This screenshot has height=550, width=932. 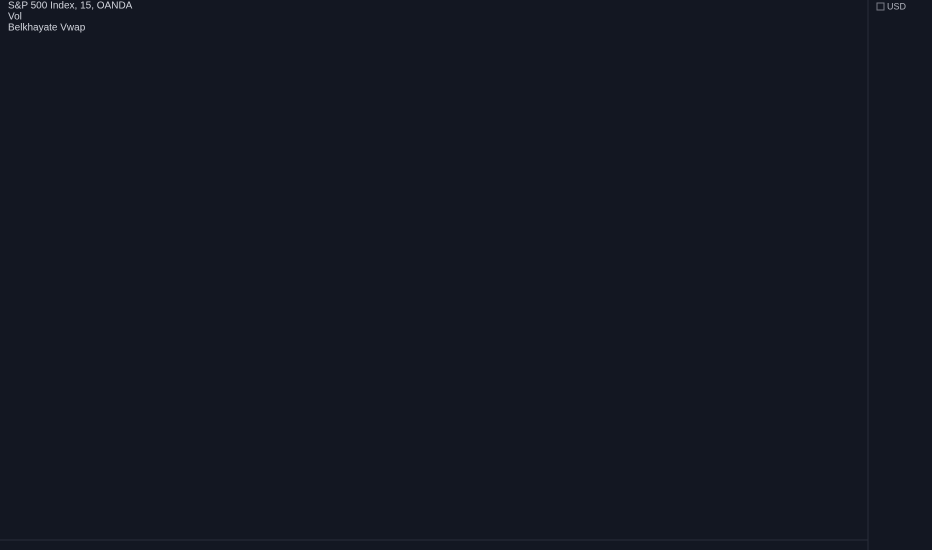 I want to click on symbol-title: S&P 500 Index, 15, OANDA, so click(x=70, y=6).